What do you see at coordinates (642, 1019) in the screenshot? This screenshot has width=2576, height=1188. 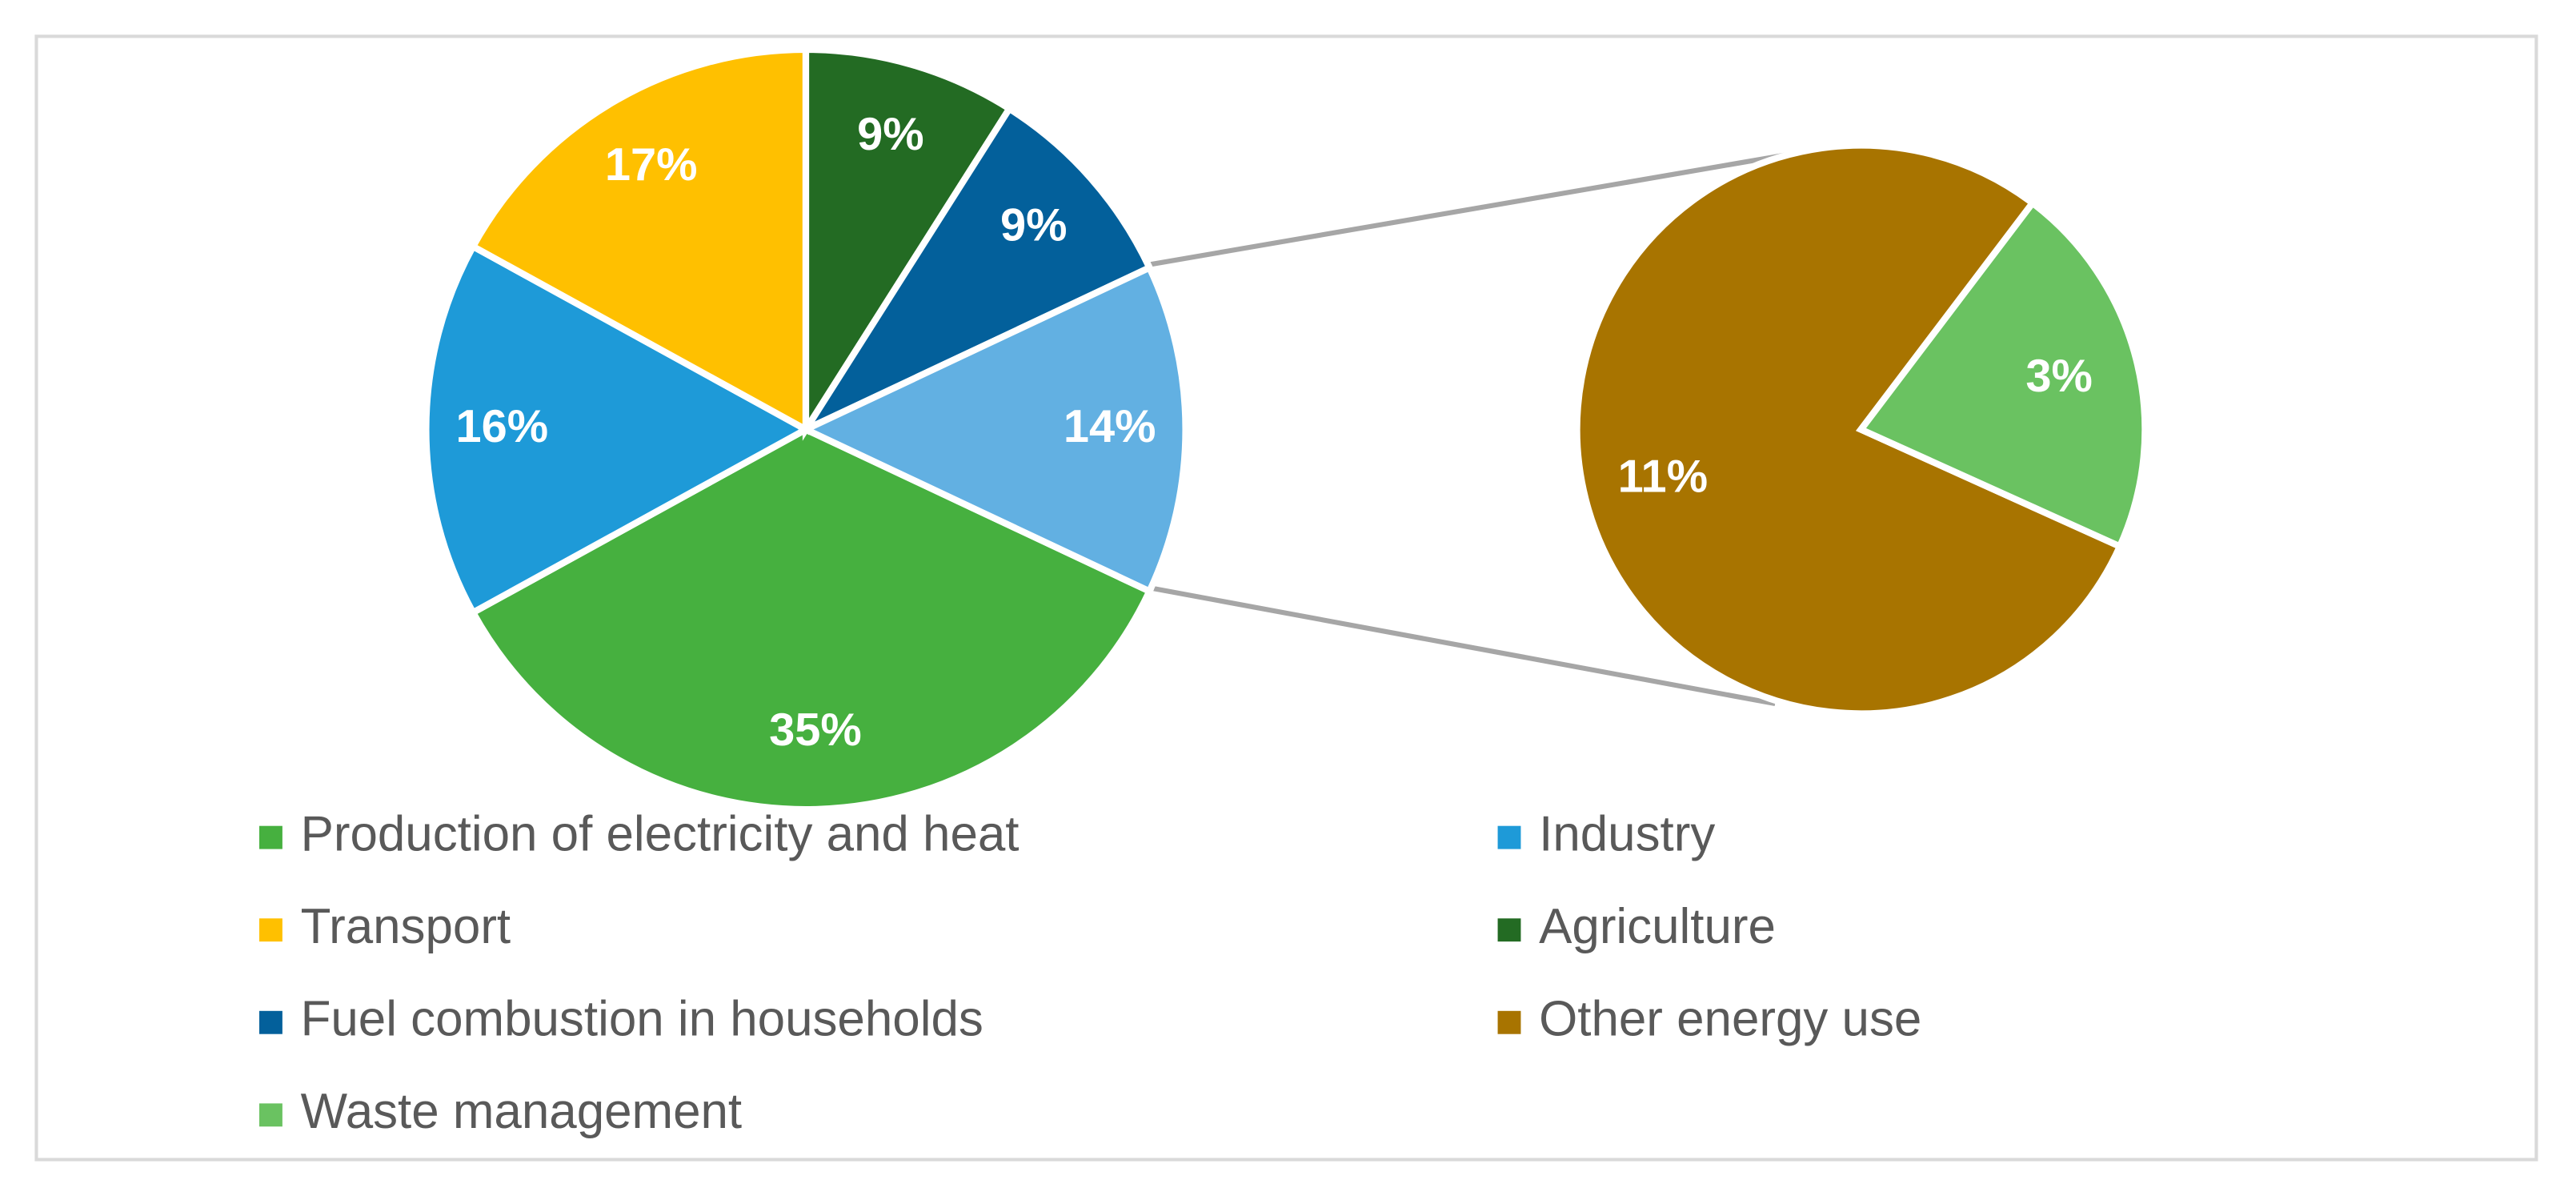 I see `legend-label: Fuel combustion in households` at bounding box center [642, 1019].